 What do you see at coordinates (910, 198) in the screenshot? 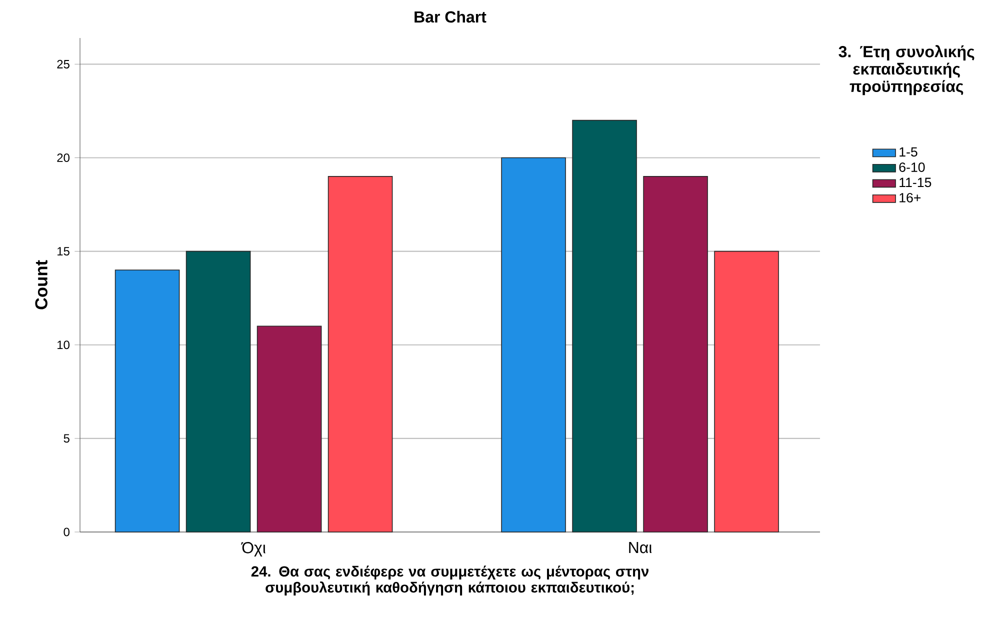
I see `legend-label: 16+` at bounding box center [910, 198].